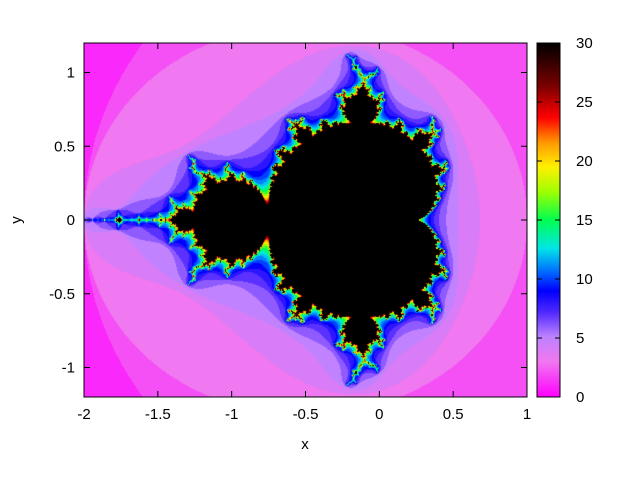 This screenshot has width=640, height=480. What do you see at coordinates (584, 161) in the screenshot?
I see `tick-label: 20` at bounding box center [584, 161].